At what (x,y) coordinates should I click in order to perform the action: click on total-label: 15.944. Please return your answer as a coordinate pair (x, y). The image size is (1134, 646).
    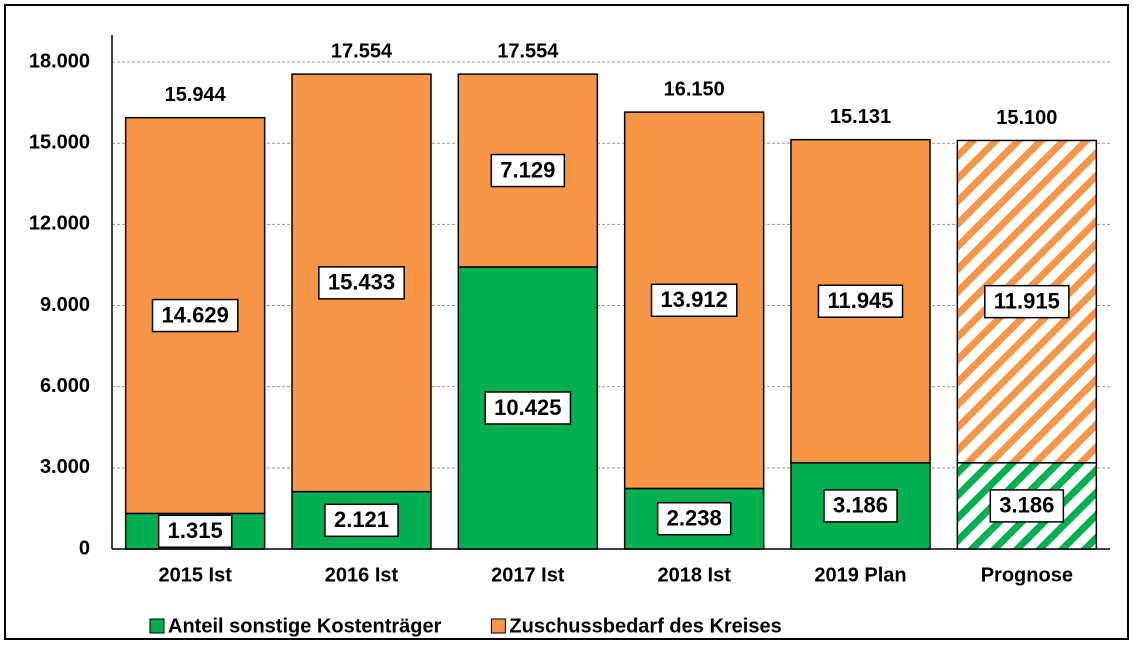
    Looking at the image, I should click on (196, 95).